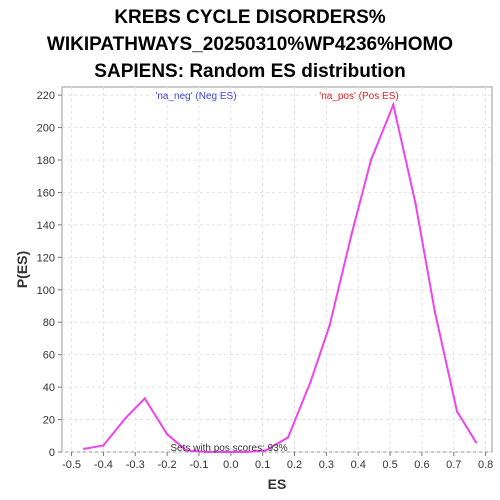 The image size is (500, 500). I want to click on y-tick-label: 20, so click(49, 421).